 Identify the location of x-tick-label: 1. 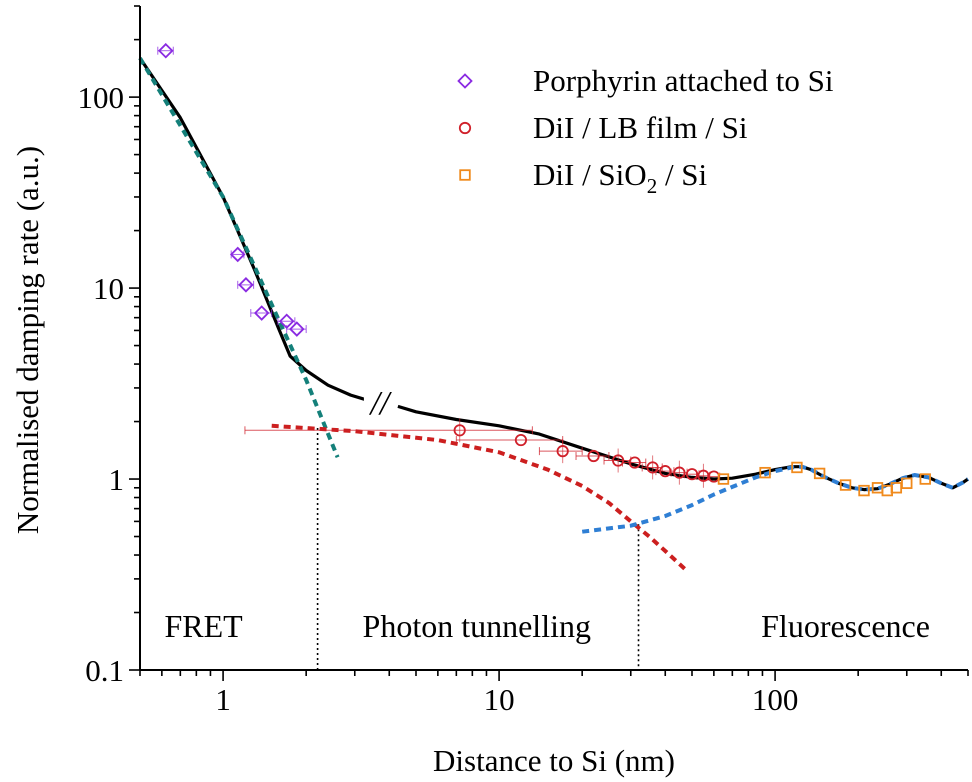
(223, 699).